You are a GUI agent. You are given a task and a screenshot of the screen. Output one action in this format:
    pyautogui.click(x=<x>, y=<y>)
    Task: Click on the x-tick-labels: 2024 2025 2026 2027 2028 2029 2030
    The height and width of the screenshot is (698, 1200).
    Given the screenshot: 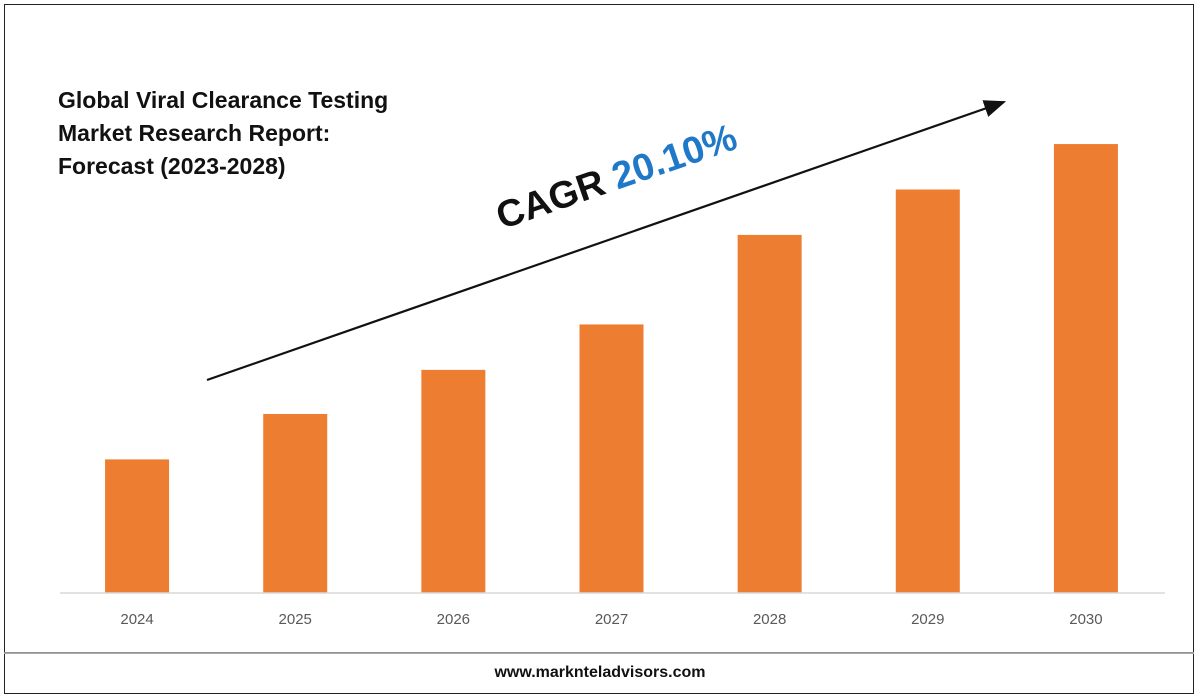 What is the action you would take?
    pyautogui.click(x=611, y=619)
    